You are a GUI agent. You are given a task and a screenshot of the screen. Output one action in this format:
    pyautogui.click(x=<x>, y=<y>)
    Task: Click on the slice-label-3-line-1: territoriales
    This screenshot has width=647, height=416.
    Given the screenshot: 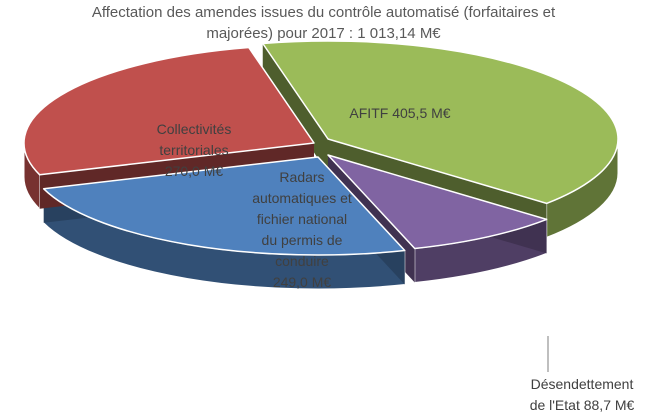 What is the action you would take?
    pyautogui.click(x=193, y=150)
    